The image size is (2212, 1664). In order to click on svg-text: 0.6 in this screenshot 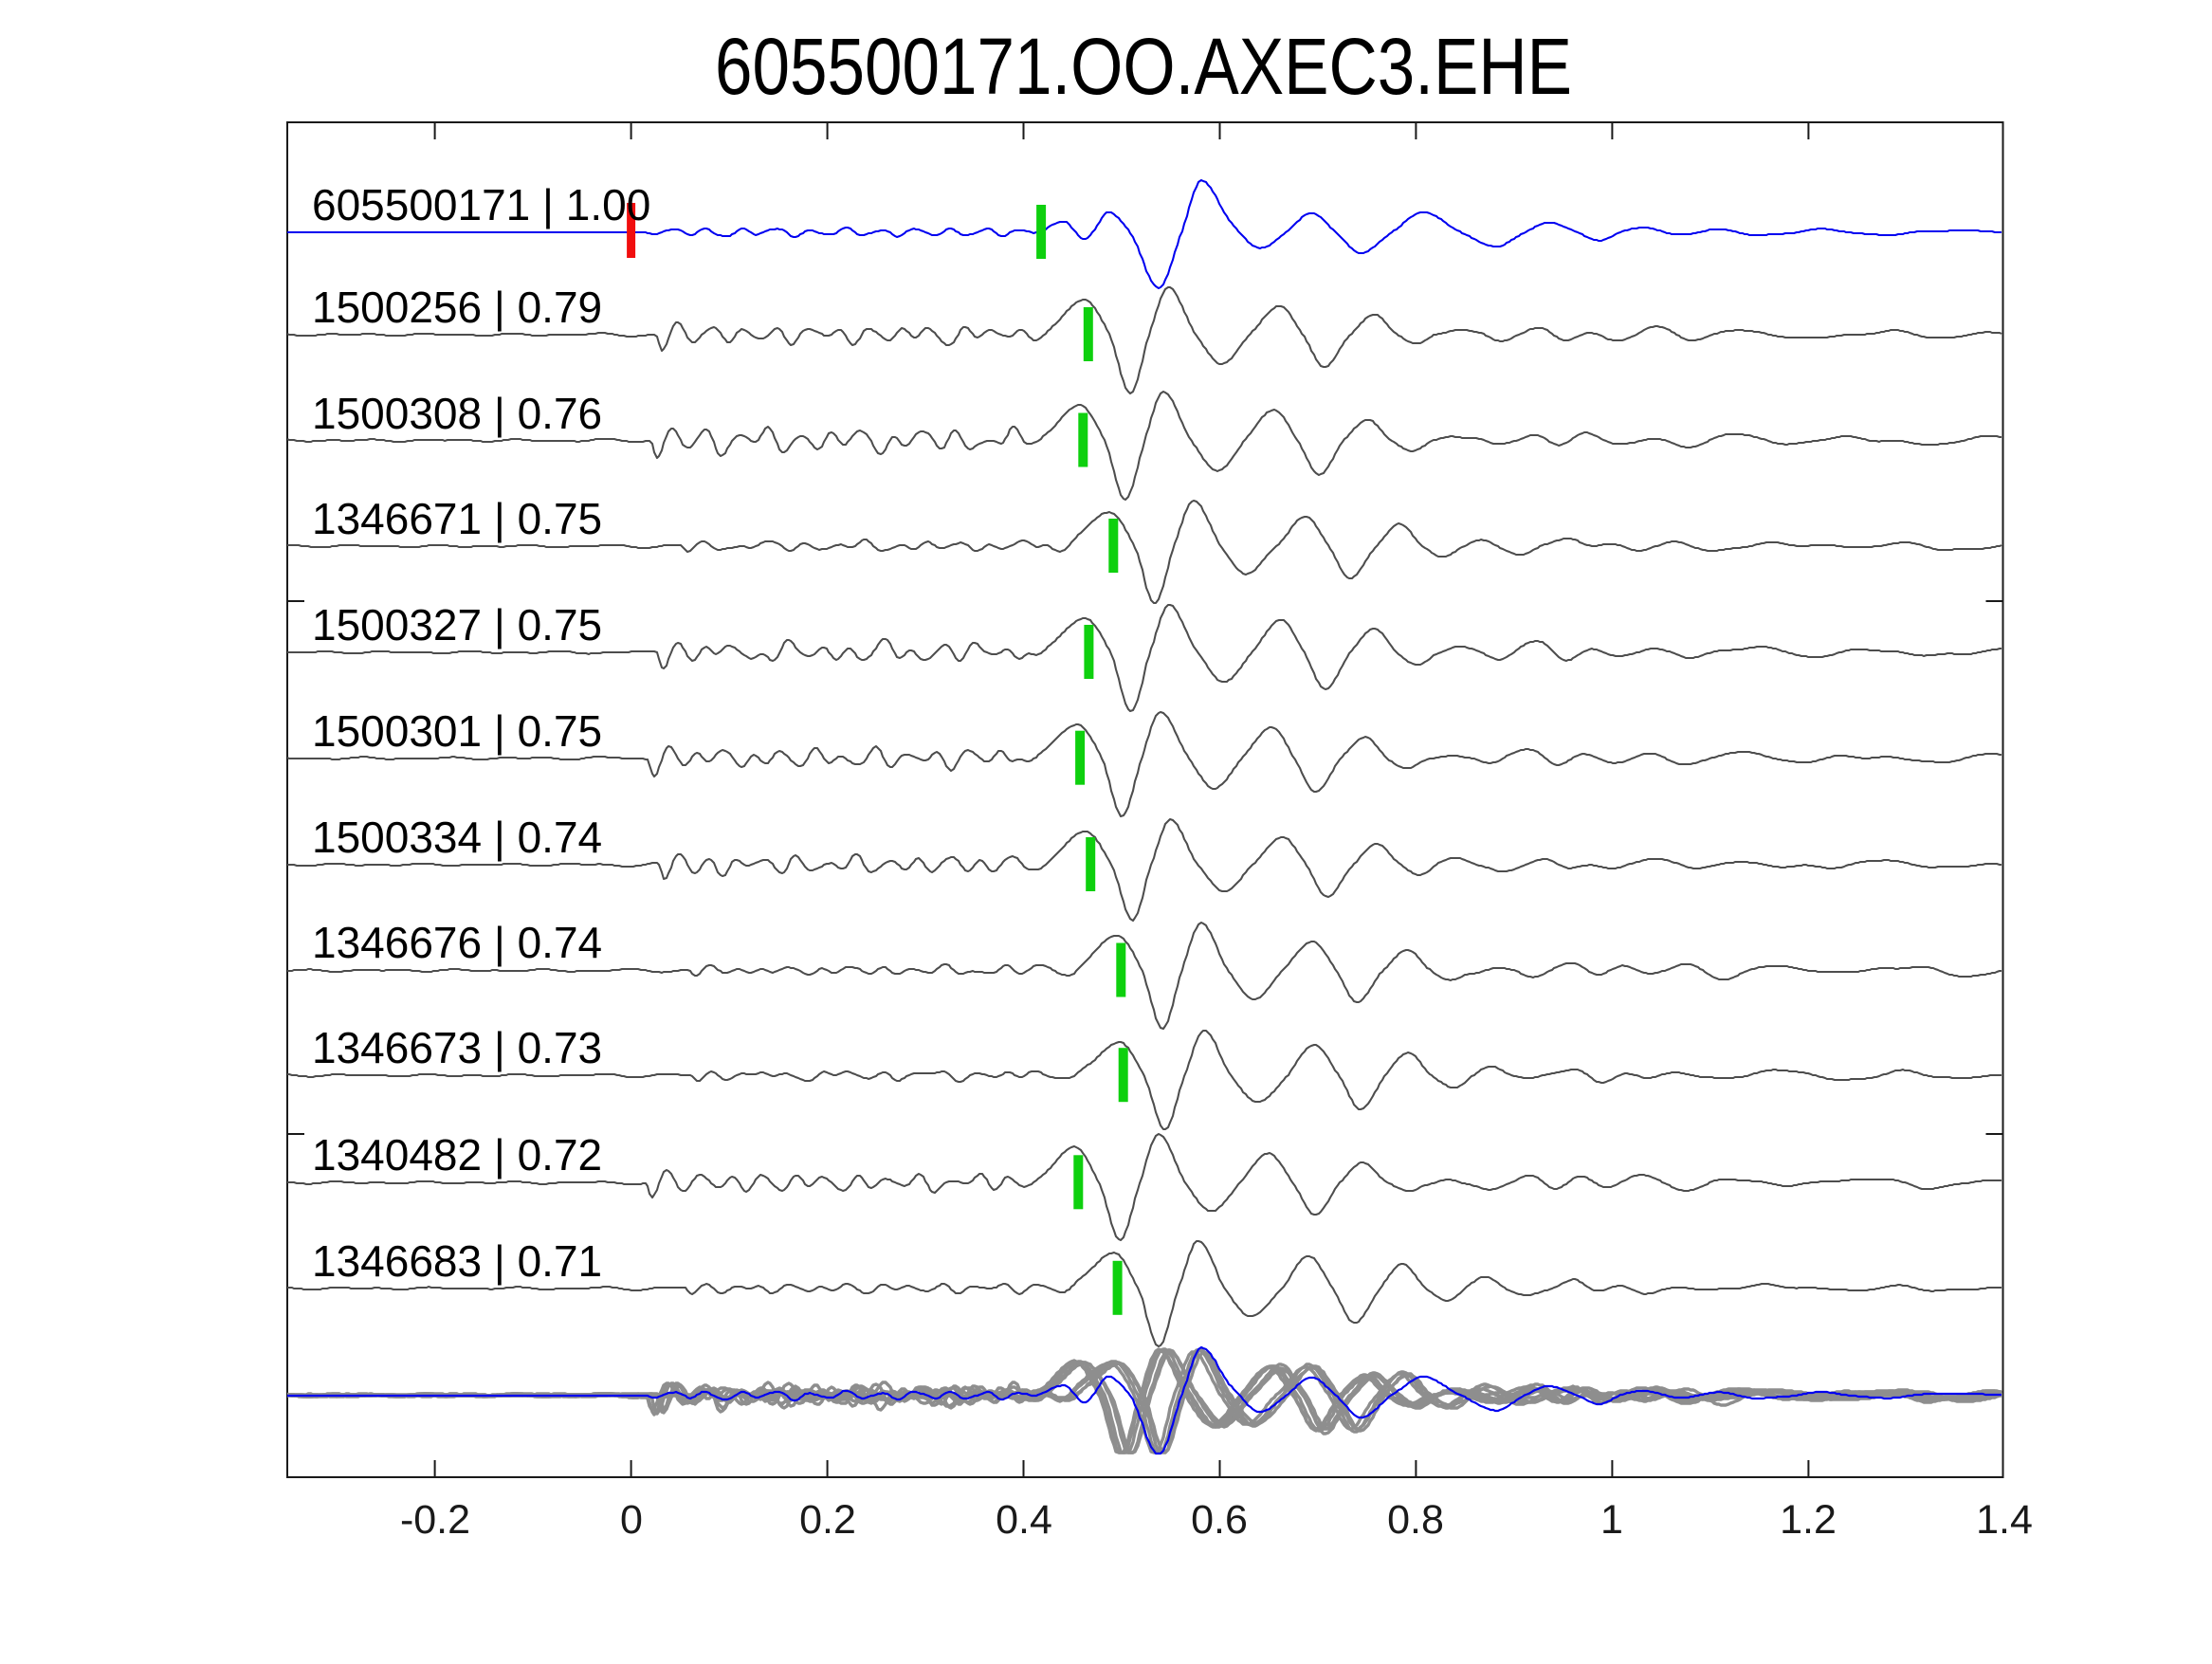, I will do `click(1219, 1520)`.